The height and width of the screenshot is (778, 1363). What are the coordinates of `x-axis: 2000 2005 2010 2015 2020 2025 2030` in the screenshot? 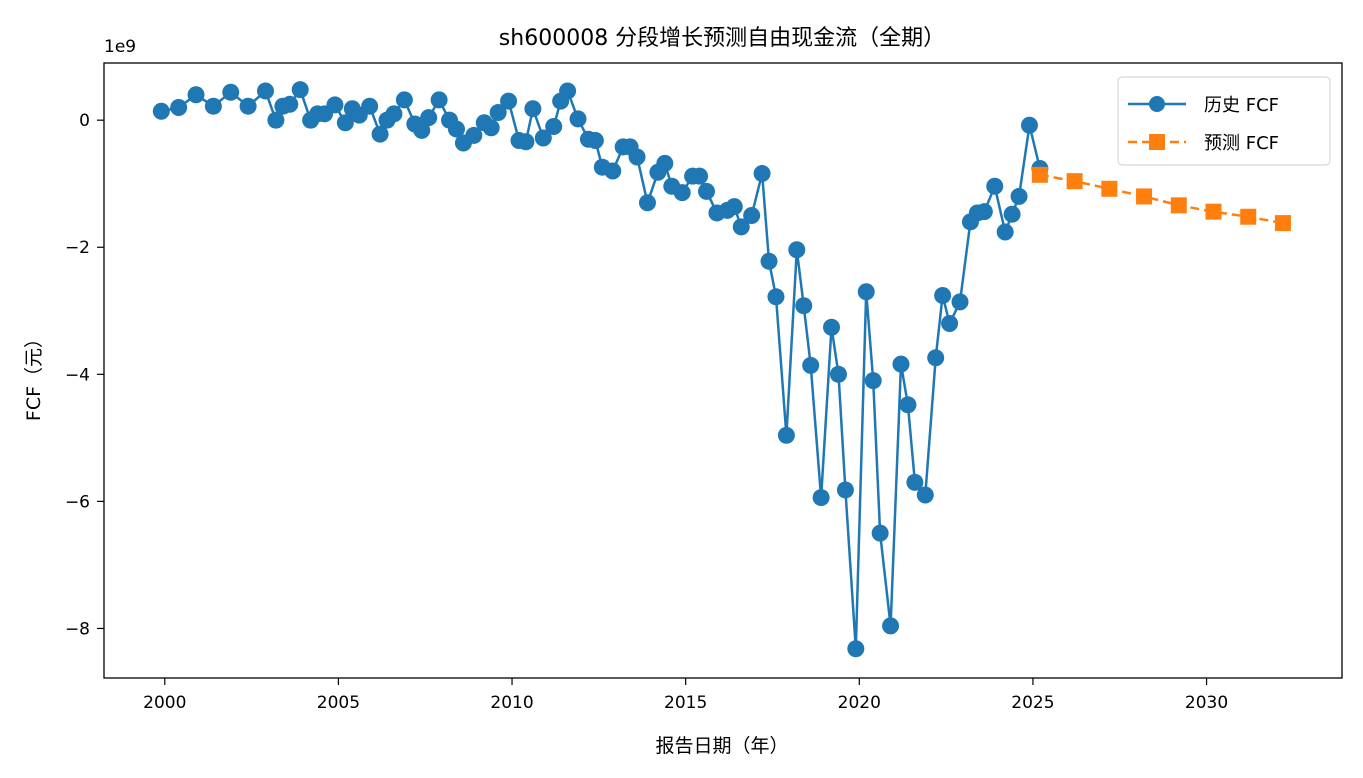 It's located at (685, 695).